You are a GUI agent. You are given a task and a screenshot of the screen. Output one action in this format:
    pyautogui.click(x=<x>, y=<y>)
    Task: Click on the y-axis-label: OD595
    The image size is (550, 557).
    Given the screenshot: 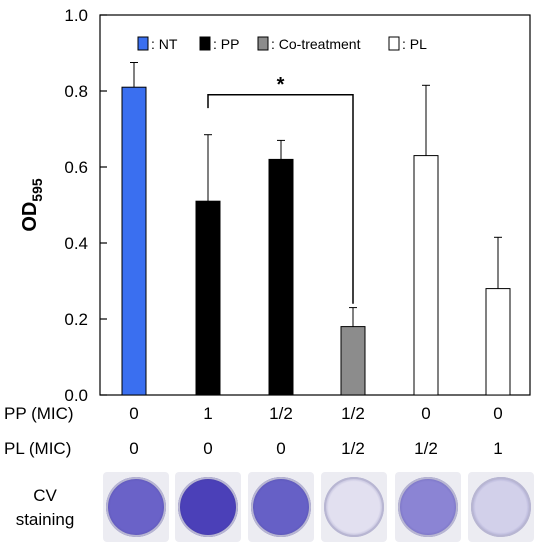 What is the action you would take?
    pyautogui.click(x=32, y=205)
    